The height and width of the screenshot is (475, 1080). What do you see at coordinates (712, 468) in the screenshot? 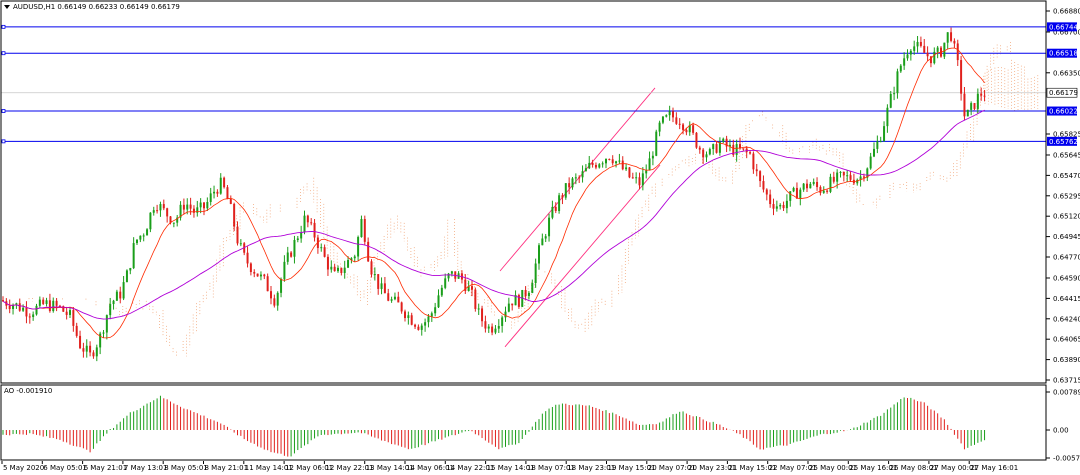
I see `time-tick-label: 20 May 23:01` at bounding box center [712, 468].